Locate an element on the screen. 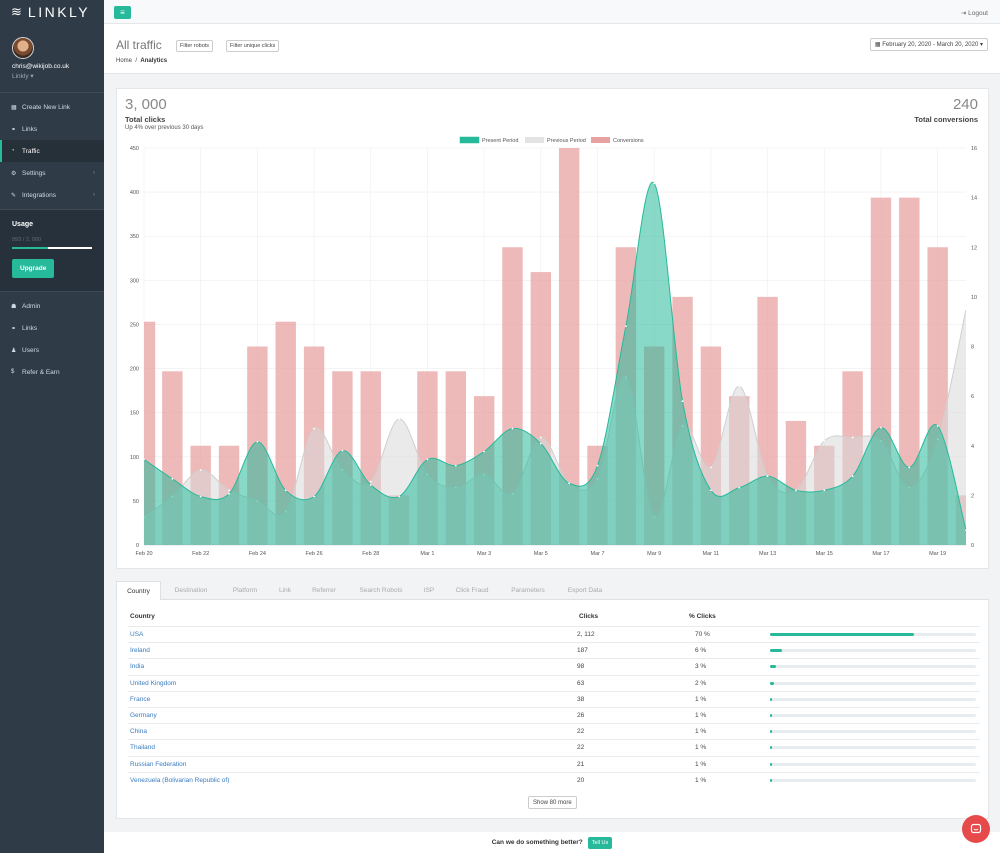 The height and width of the screenshot is (853, 1000). sidebar-item-label: Admin is located at coordinates (31, 306).